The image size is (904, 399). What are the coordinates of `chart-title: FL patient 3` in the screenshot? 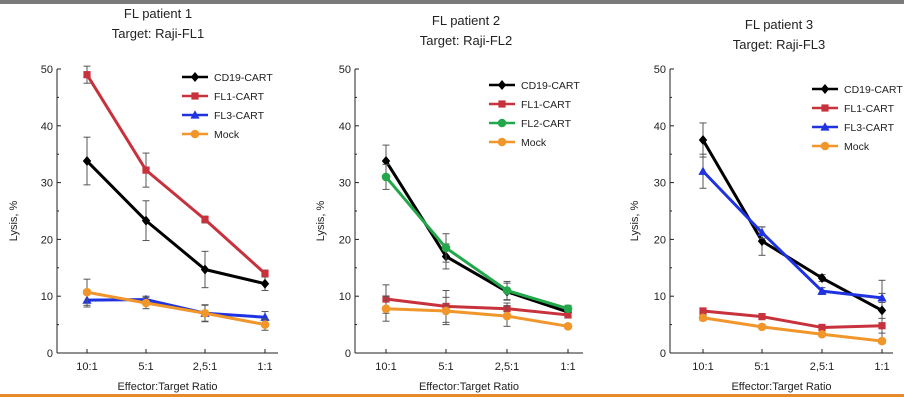 It's located at (779, 24).